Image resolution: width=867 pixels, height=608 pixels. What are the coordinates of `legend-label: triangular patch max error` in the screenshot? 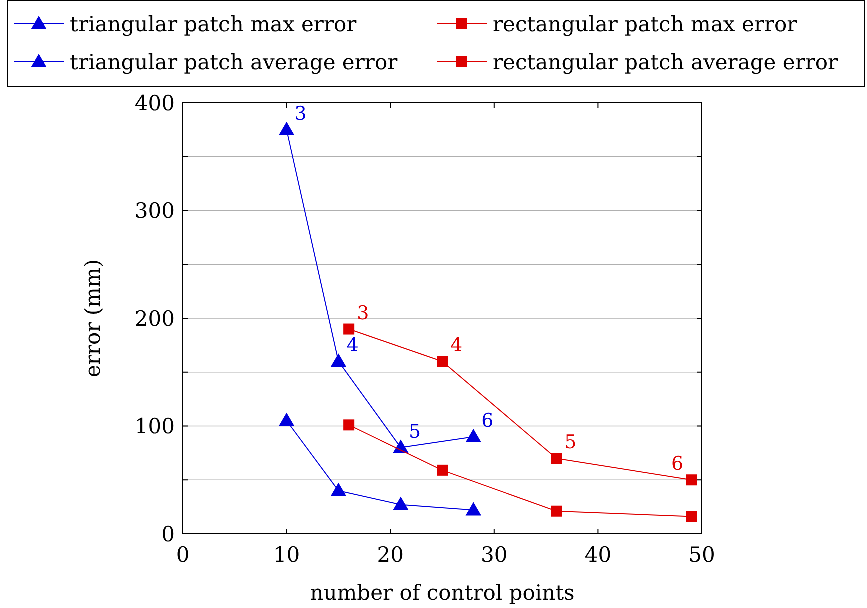 It's located at (214, 24).